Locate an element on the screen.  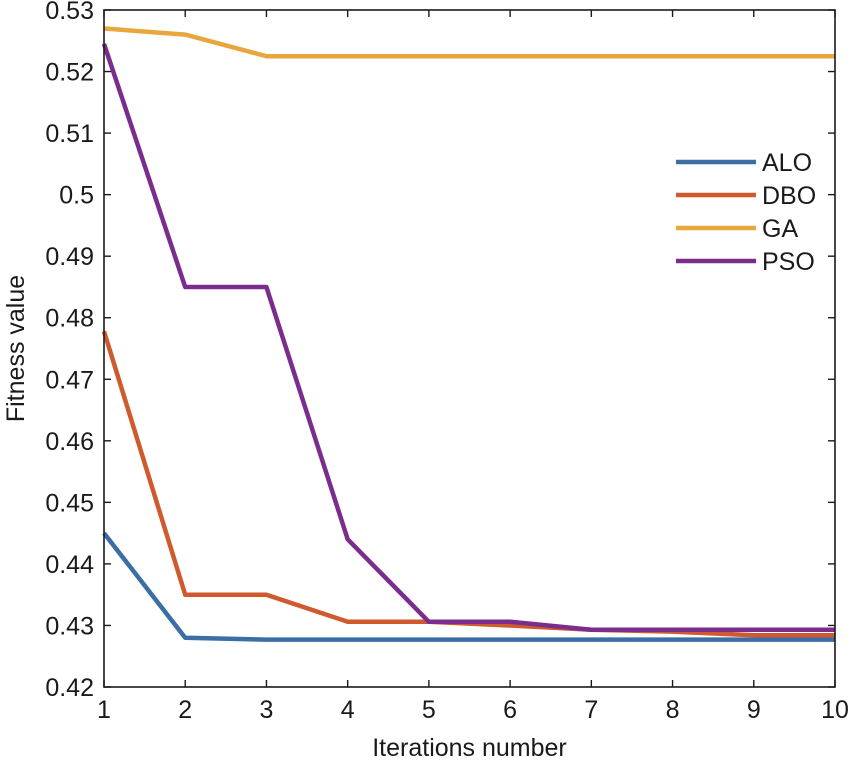
x-axis-title: Iterations number is located at coordinates (469, 747).